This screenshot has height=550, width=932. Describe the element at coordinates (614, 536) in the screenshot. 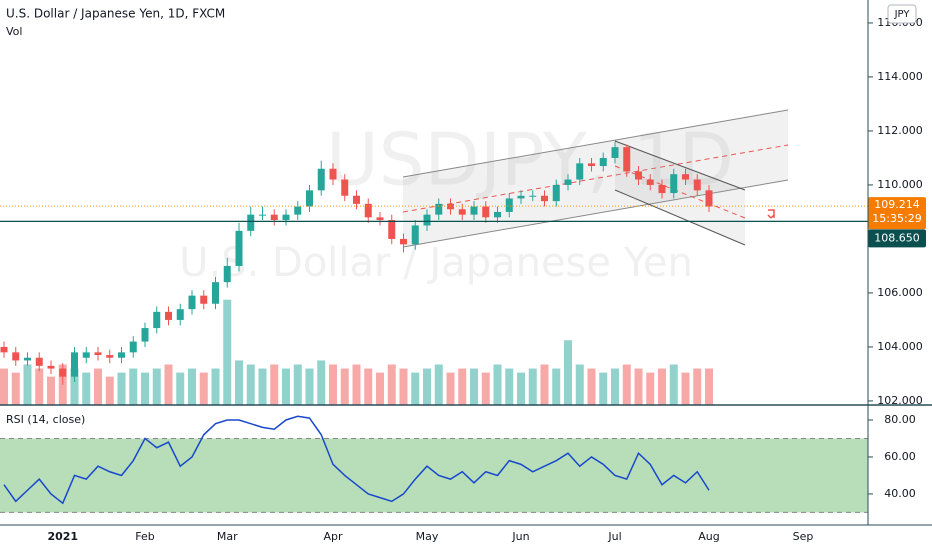

I see `x-tick-label: Jul` at that location.